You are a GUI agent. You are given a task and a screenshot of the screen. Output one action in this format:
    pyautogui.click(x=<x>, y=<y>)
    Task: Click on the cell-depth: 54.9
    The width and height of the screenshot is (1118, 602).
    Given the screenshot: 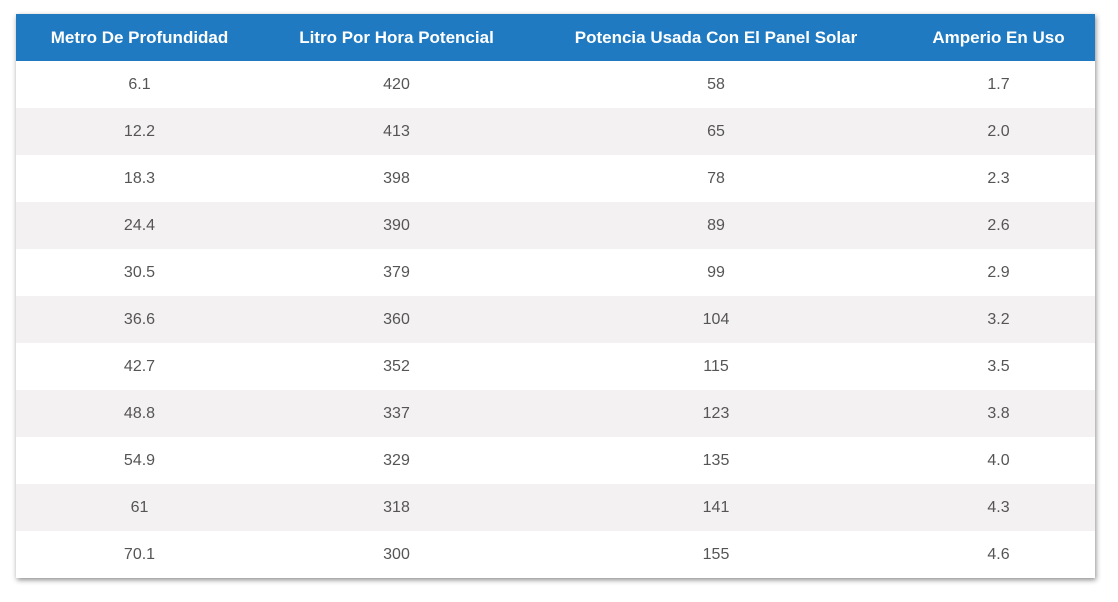 What is the action you would take?
    pyautogui.click(x=139, y=460)
    